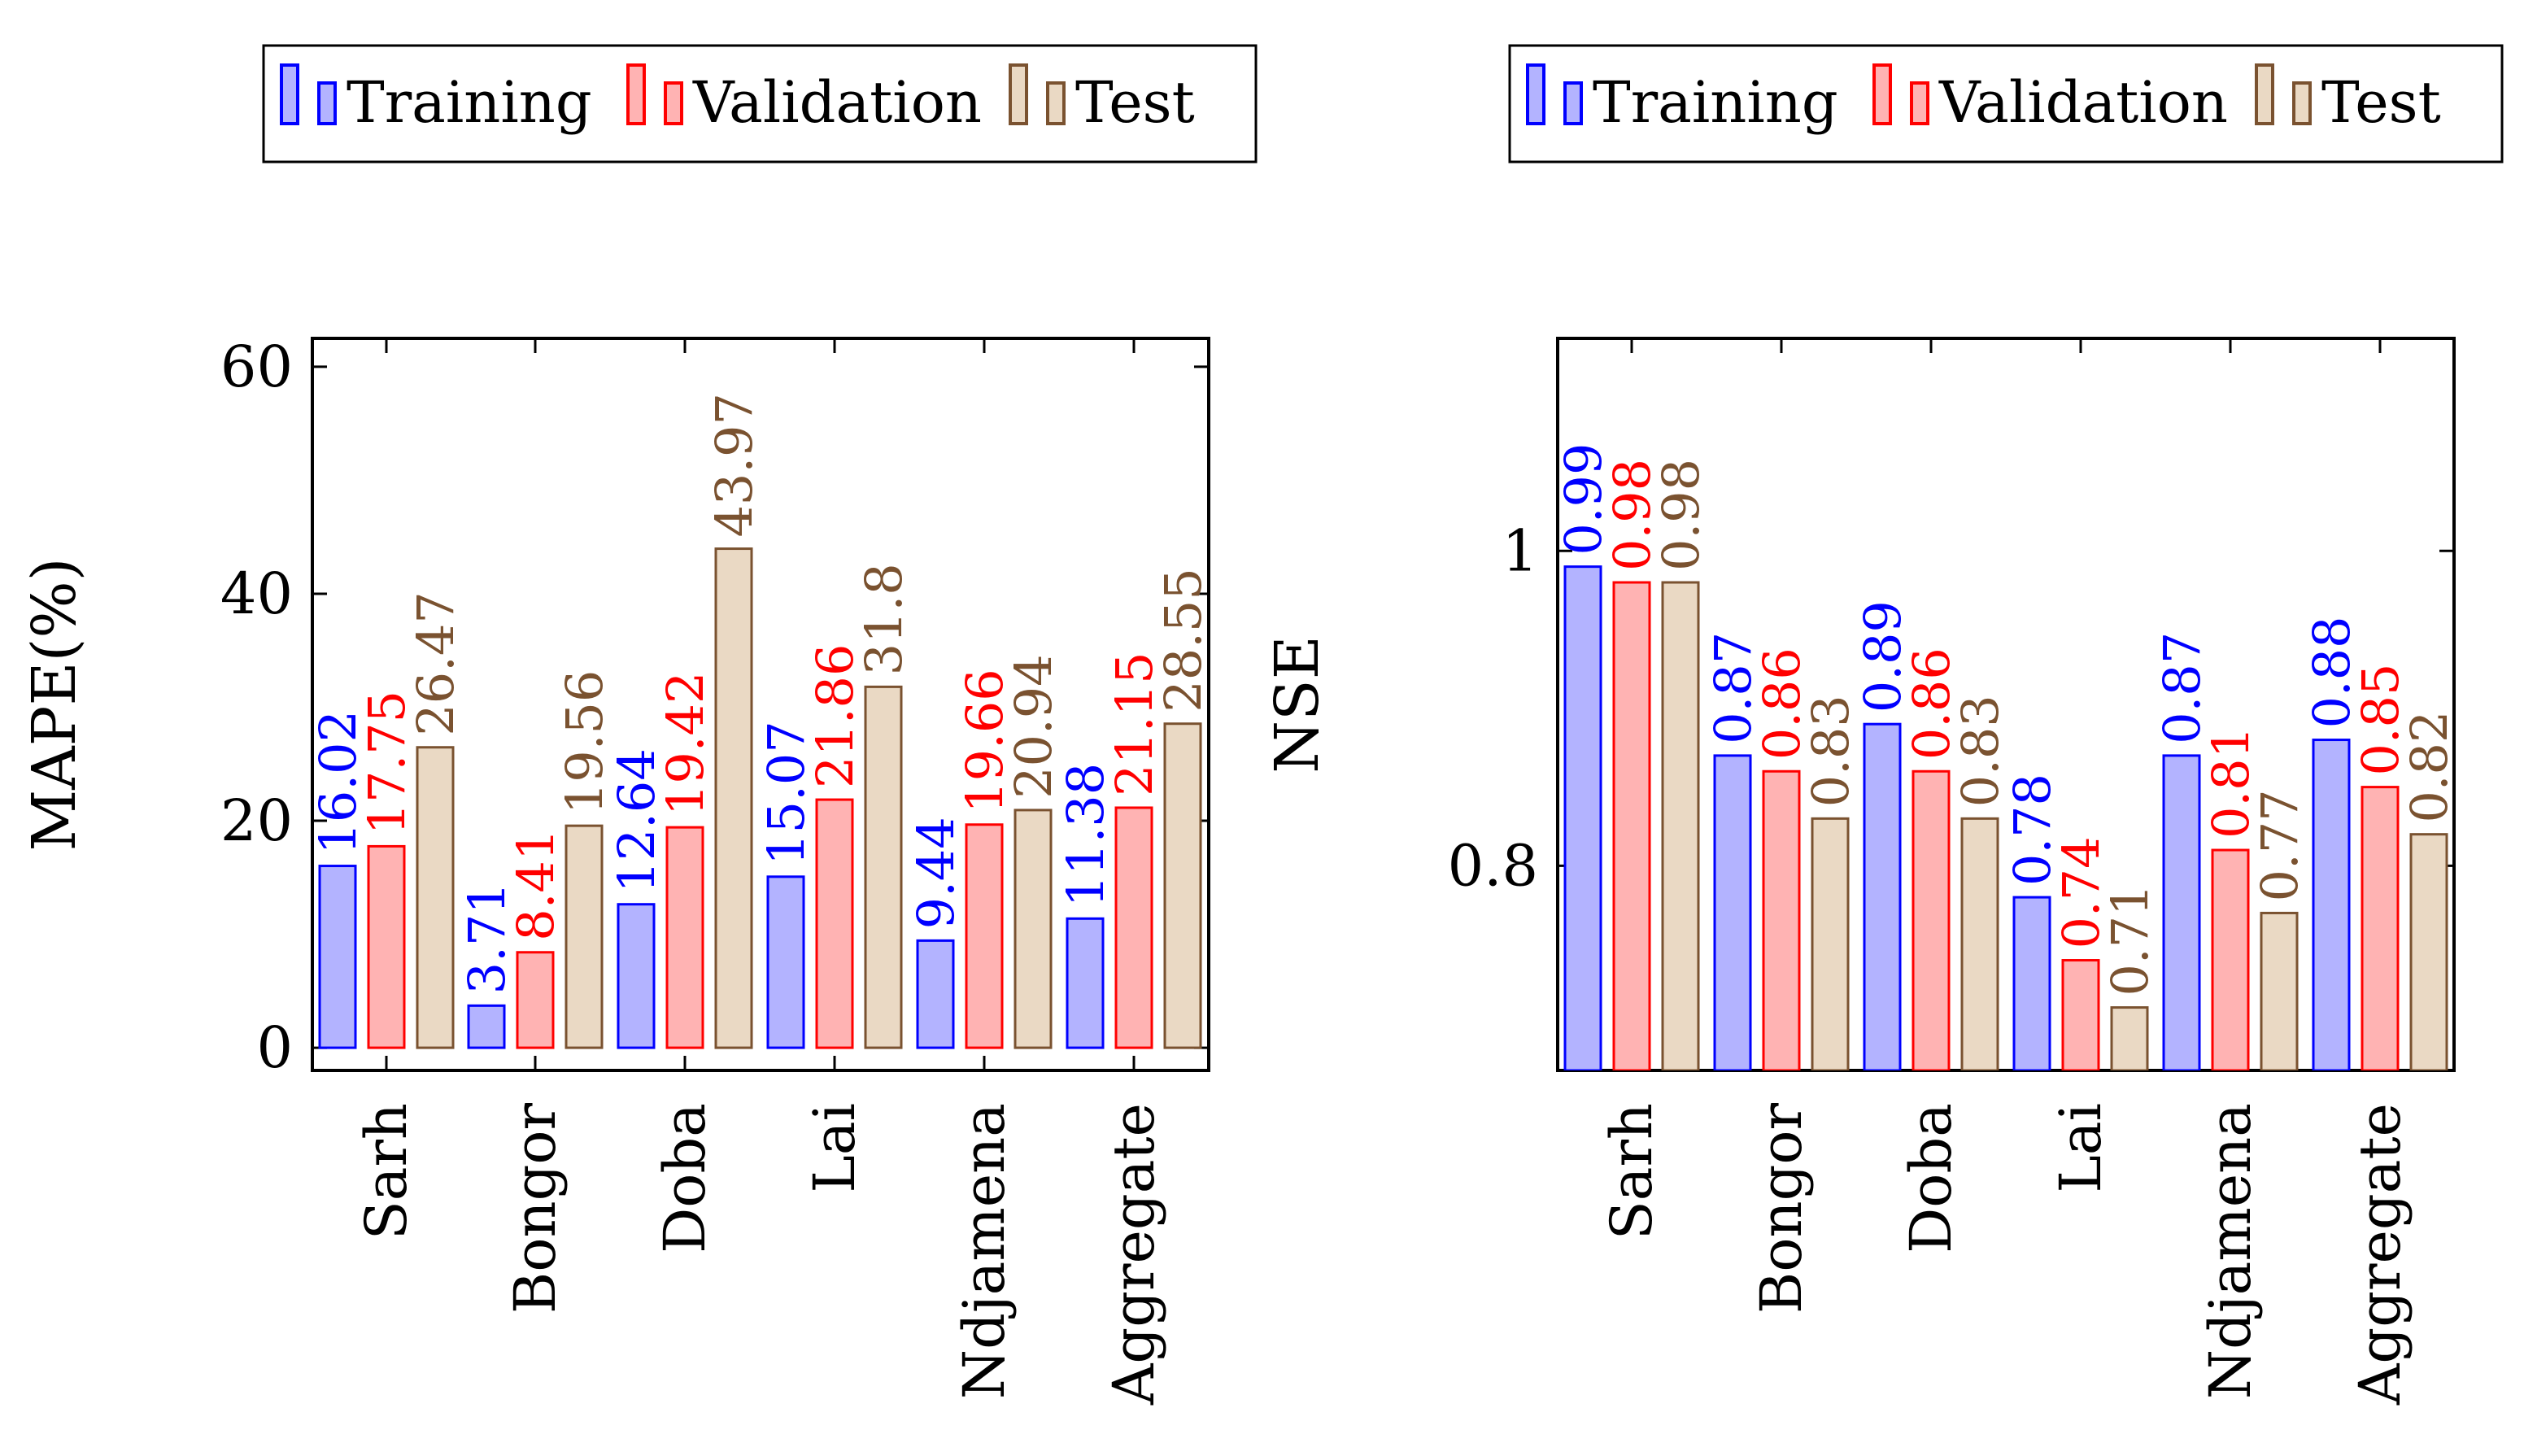 The width and height of the screenshot is (2524, 1456). What do you see at coordinates (487, 938) in the screenshot?
I see `data-label-training-bongor: 3.71` at bounding box center [487, 938].